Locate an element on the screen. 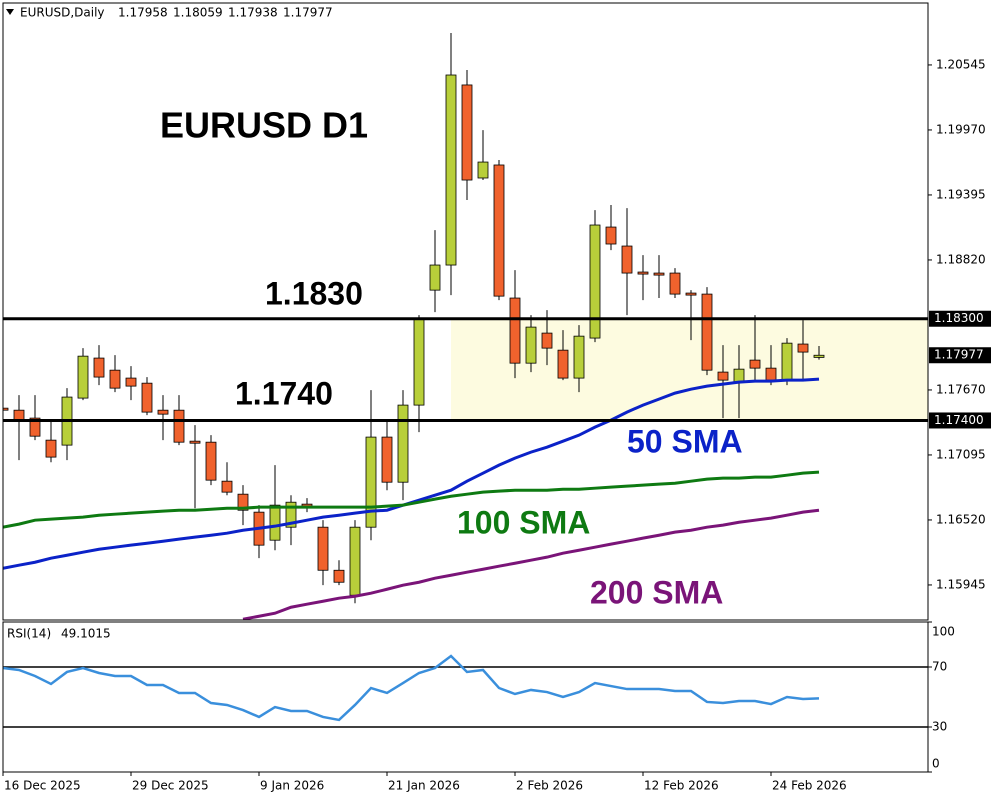 The image size is (1000, 800). indicator-value: 49.1015 is located at coordinates (86, 634).